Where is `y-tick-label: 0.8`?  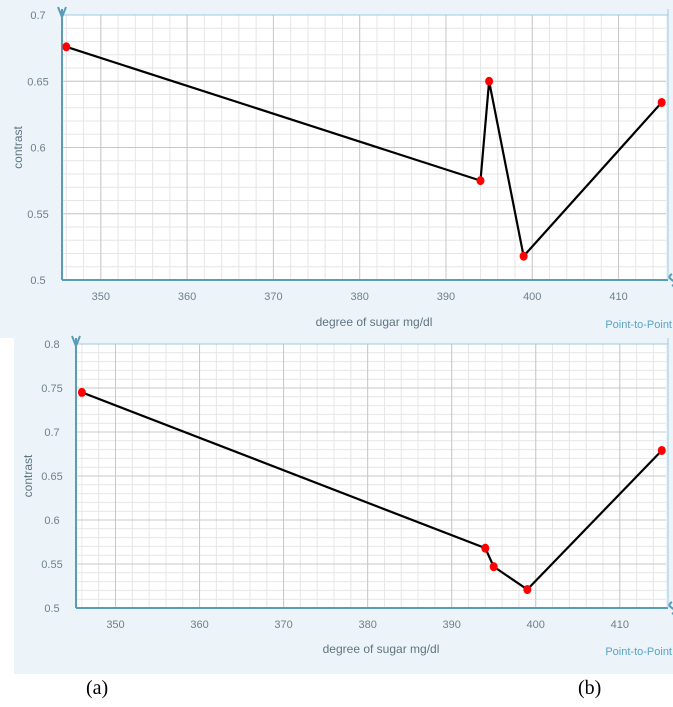 y-tick-label: 0.8 is located at coordinates (51, 345).